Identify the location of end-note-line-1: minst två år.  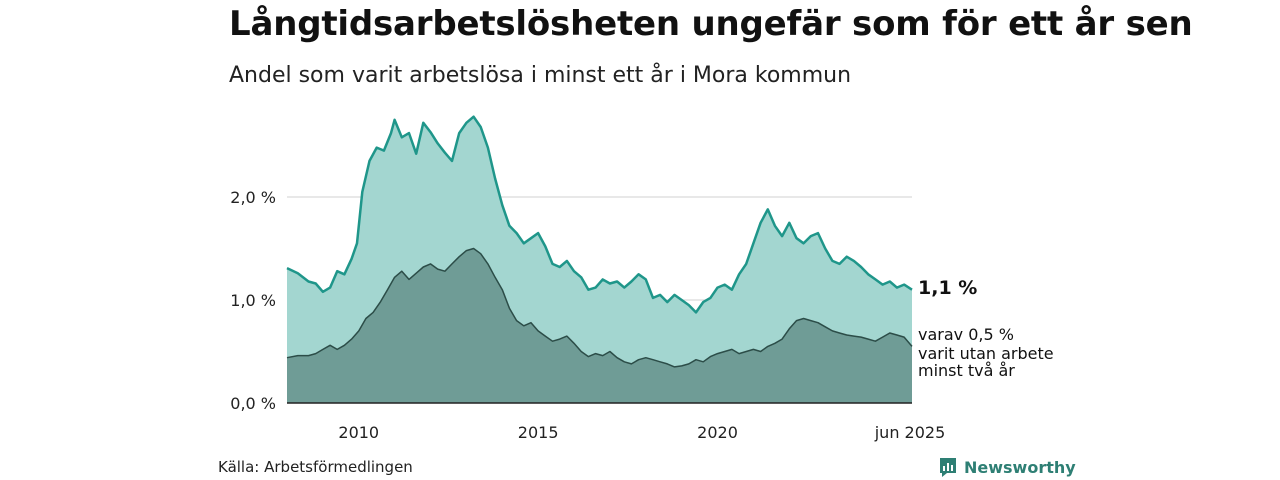
(966, 370).